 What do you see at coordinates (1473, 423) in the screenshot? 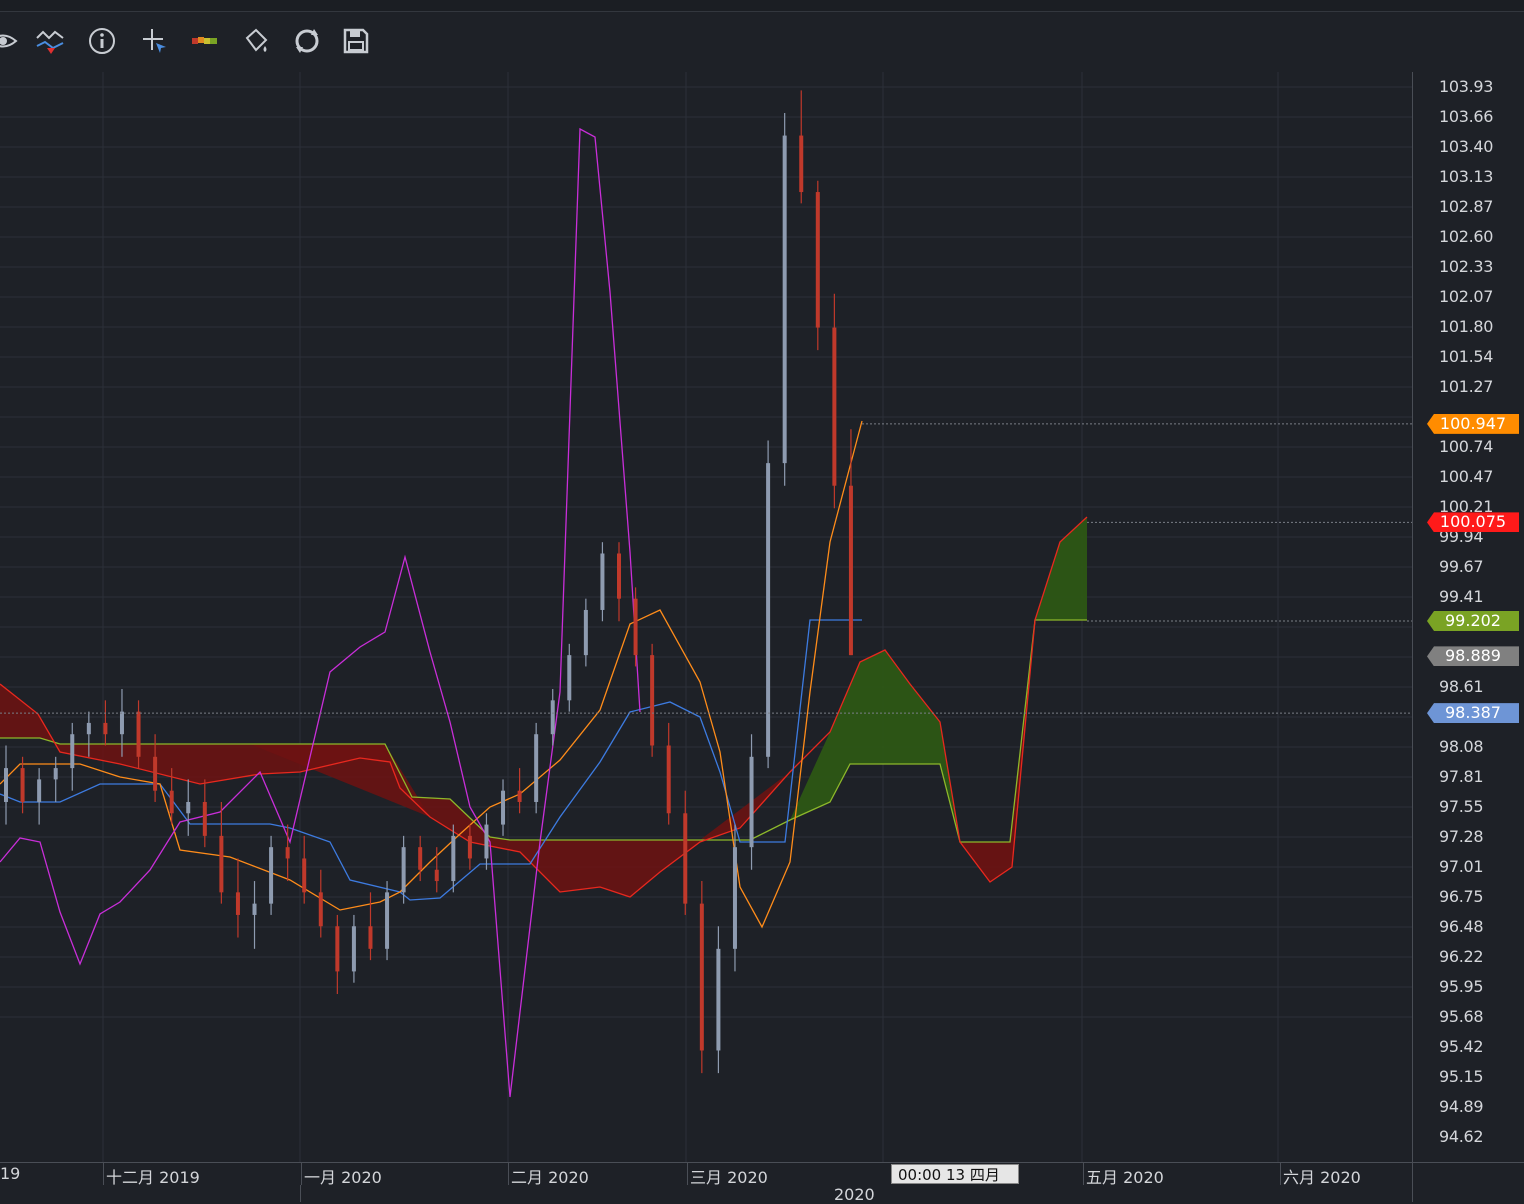
I see `price-tag: 100.947` at bounding box center [1473, 423].